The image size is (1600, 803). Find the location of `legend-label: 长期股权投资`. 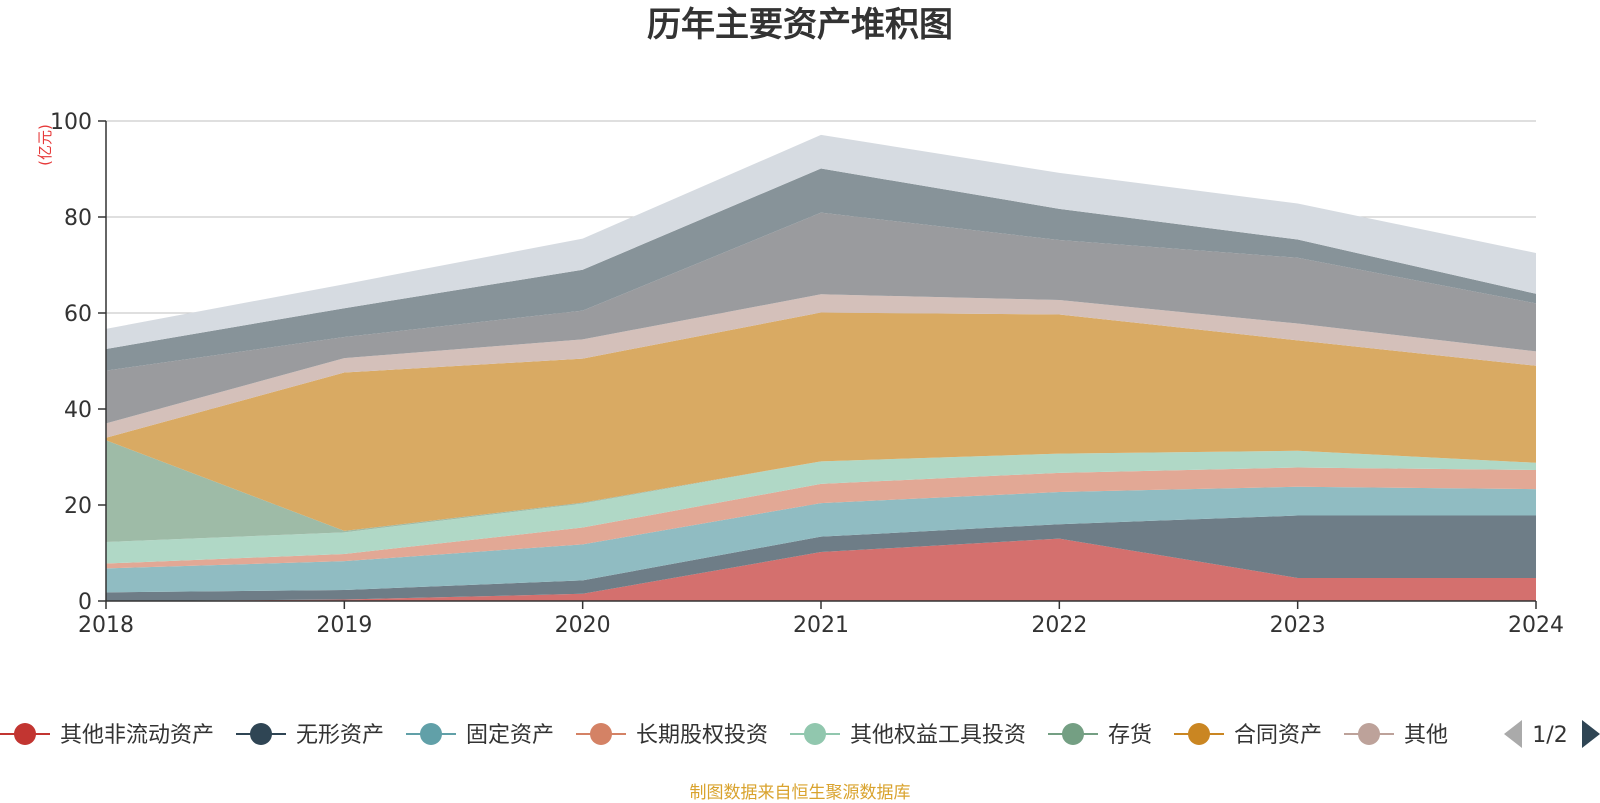

legend-label: 长期股权投资 is located at coordinates (702, 735).